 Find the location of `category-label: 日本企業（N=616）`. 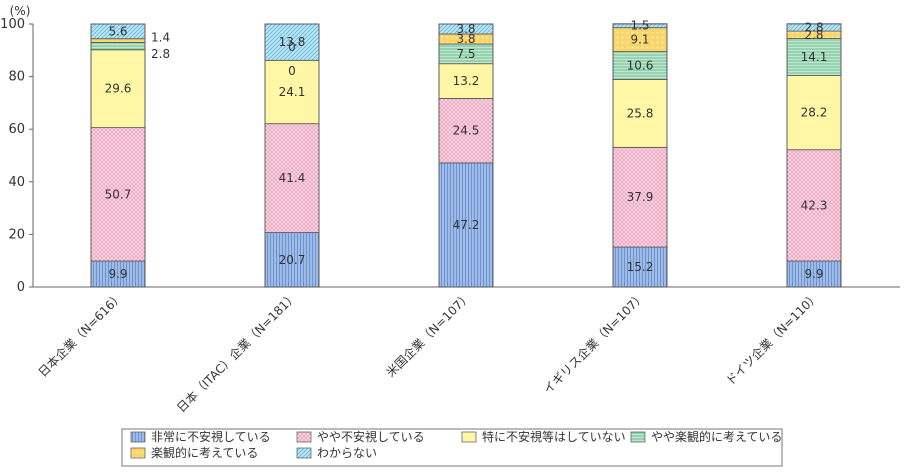

category-label: 日本企業（N=616） is located at coordinates (80, 334).